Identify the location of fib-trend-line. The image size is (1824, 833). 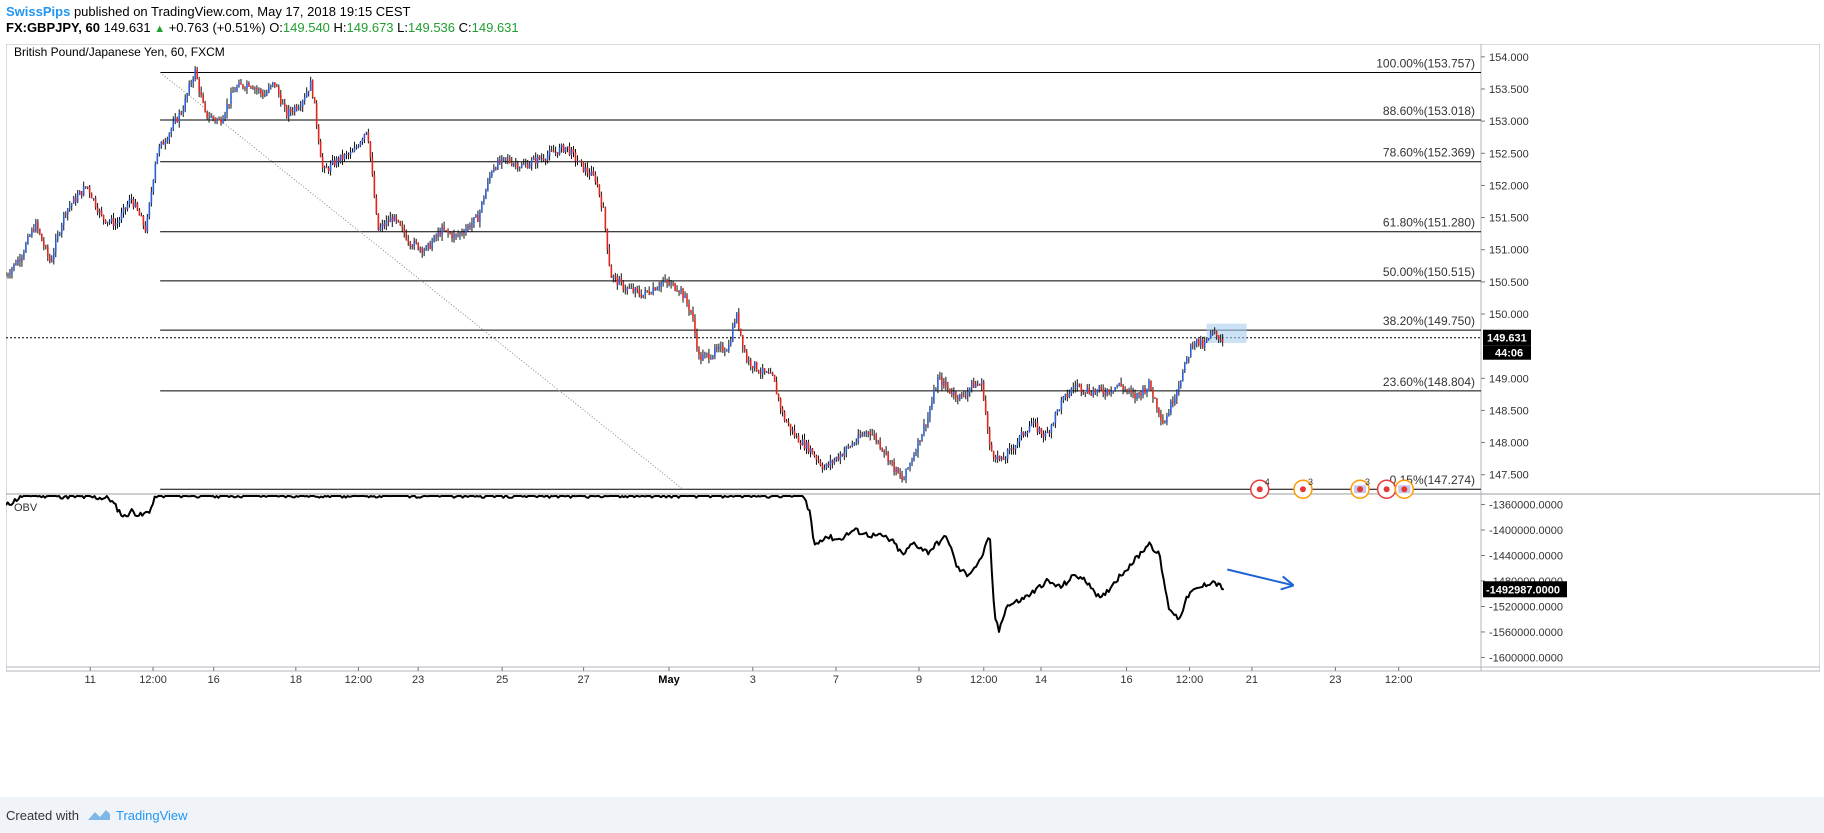
(421, 281).